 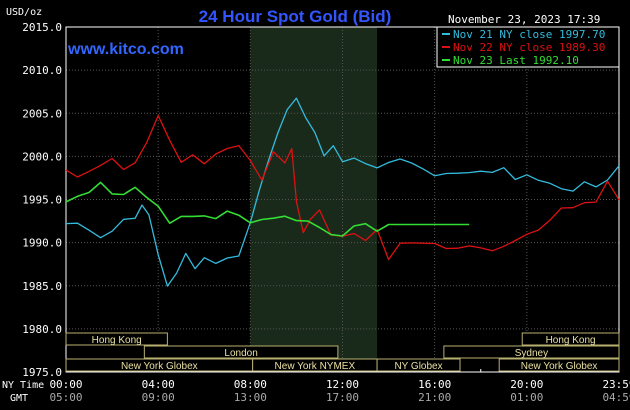 What do you see at coordinates (42, 286) in the screenshot?
I see `y-tick-label: 1985.0` at bounding box center [42, 286].